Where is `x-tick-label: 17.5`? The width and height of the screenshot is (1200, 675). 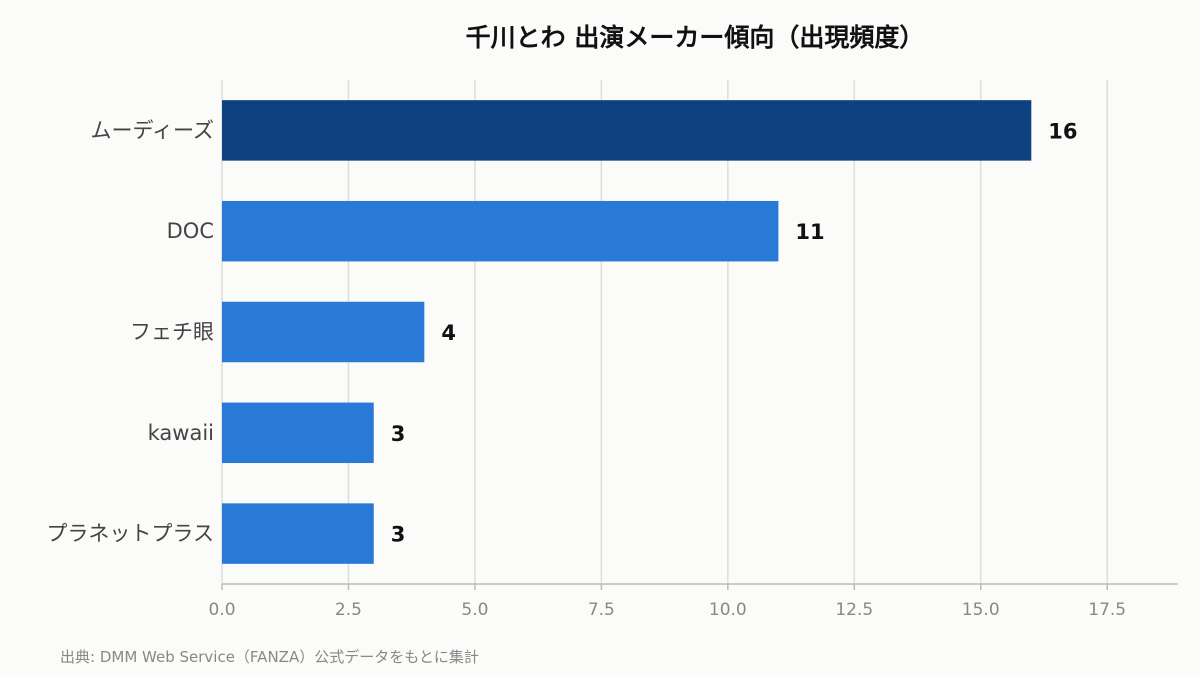
x-tick-label: 17.5 is located at coordinates (1107, 610).